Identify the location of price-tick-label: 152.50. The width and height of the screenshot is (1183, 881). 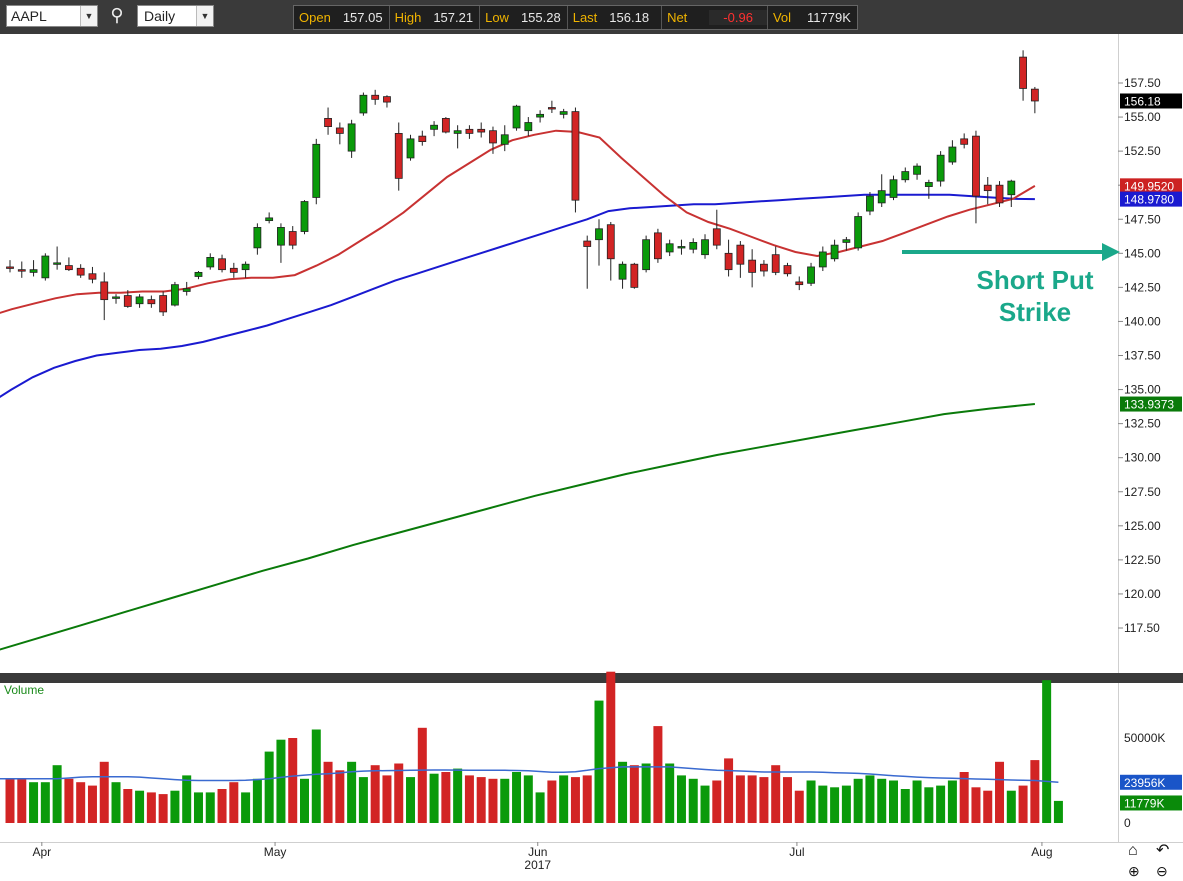
(1142, 151).